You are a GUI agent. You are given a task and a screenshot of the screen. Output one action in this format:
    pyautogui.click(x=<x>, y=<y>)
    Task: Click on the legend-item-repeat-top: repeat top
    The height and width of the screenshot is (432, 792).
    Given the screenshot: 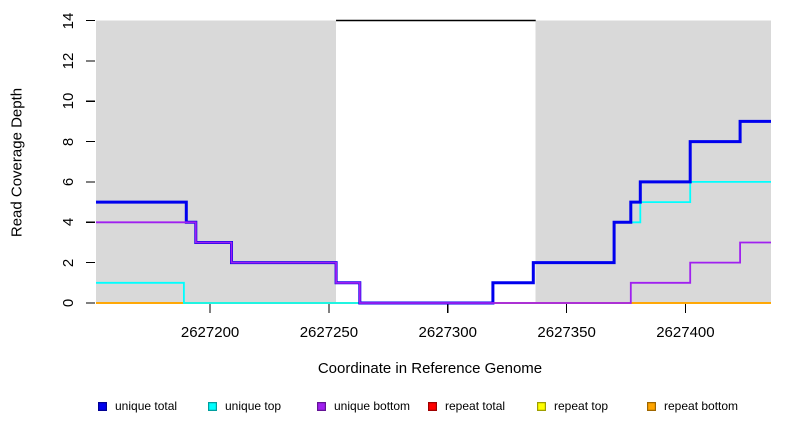 What is the action you would take?
    pyautogui.click(x=572, y=406)
    